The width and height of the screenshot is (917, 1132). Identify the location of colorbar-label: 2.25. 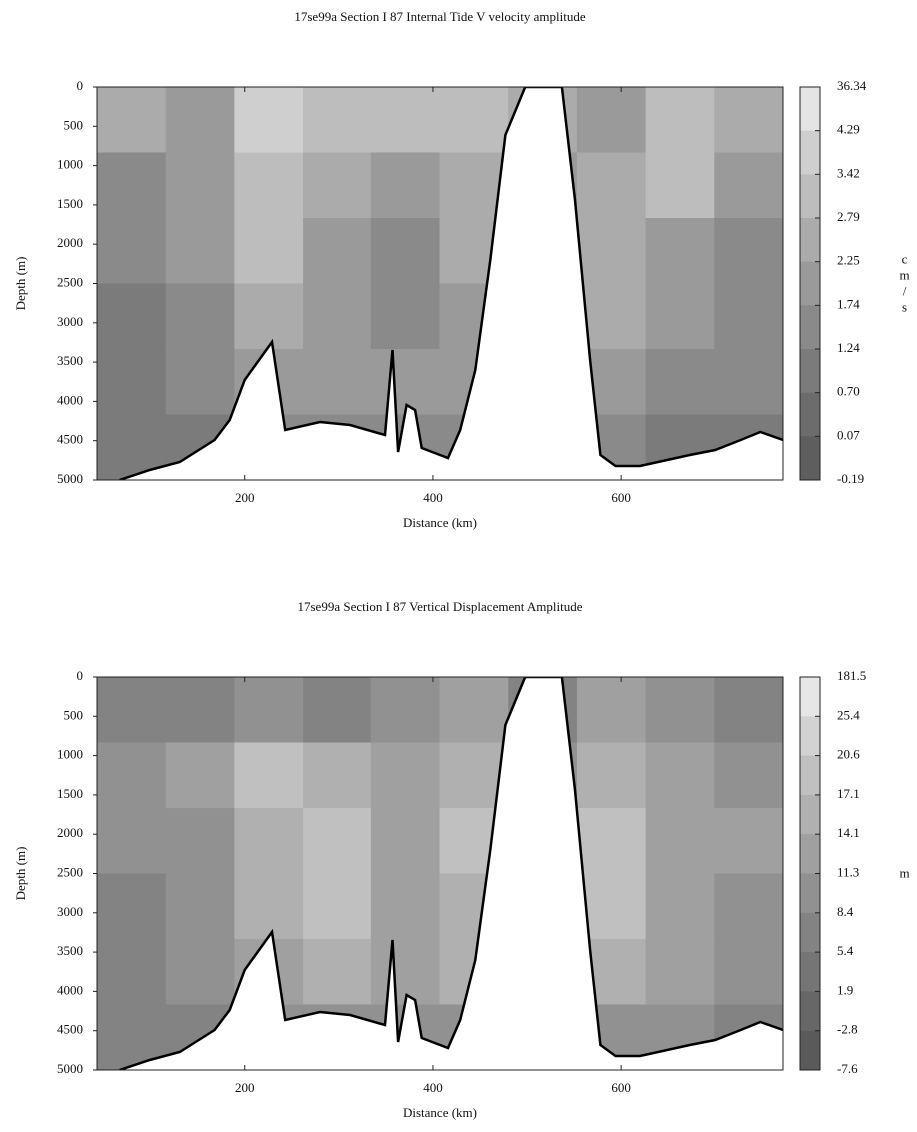
(848, 260).